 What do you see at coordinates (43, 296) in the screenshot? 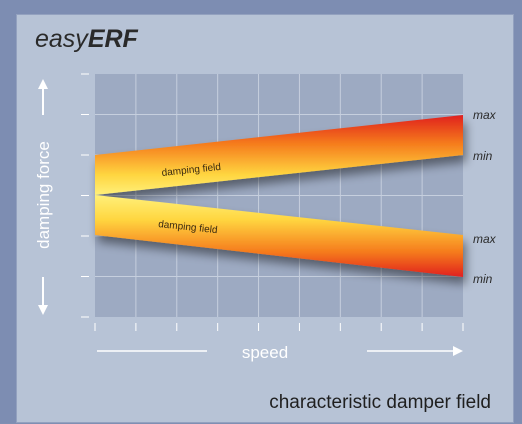
I see `y-axis-down-arrow` at bounding box center [43, 296].